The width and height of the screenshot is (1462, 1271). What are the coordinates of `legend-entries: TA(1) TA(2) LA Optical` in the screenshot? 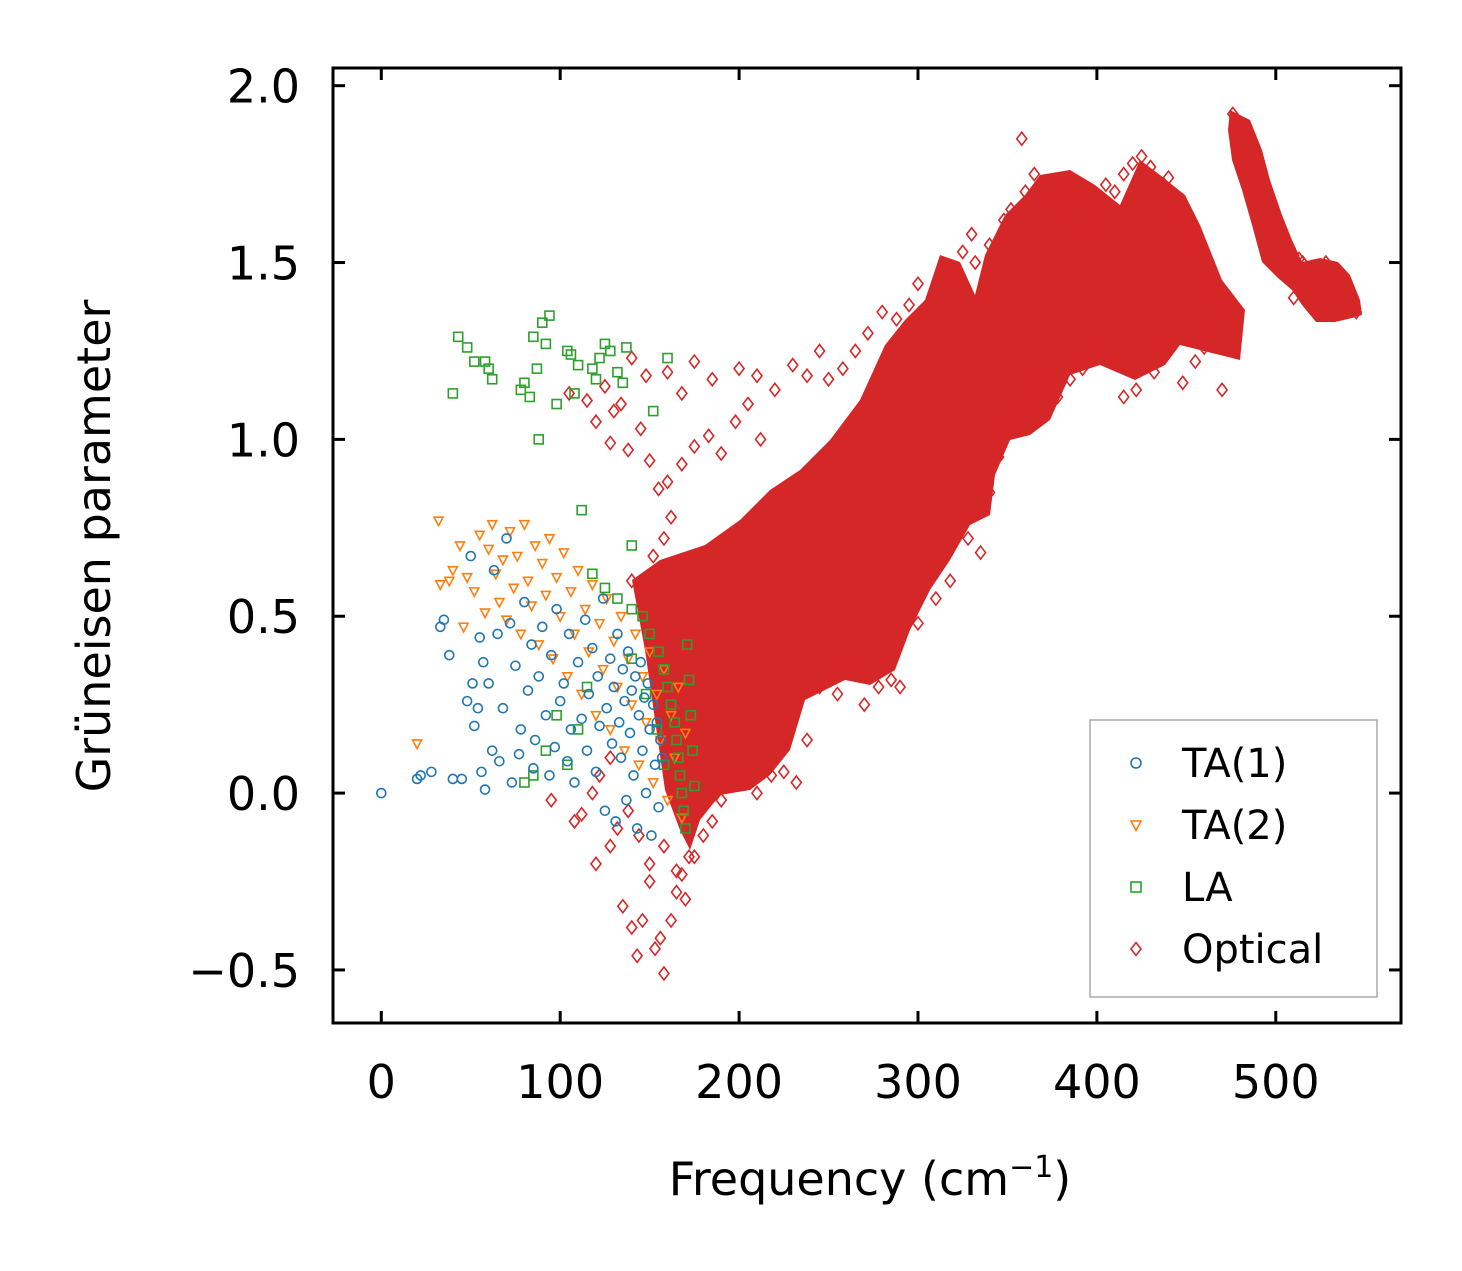 It's located at (1226, 857).